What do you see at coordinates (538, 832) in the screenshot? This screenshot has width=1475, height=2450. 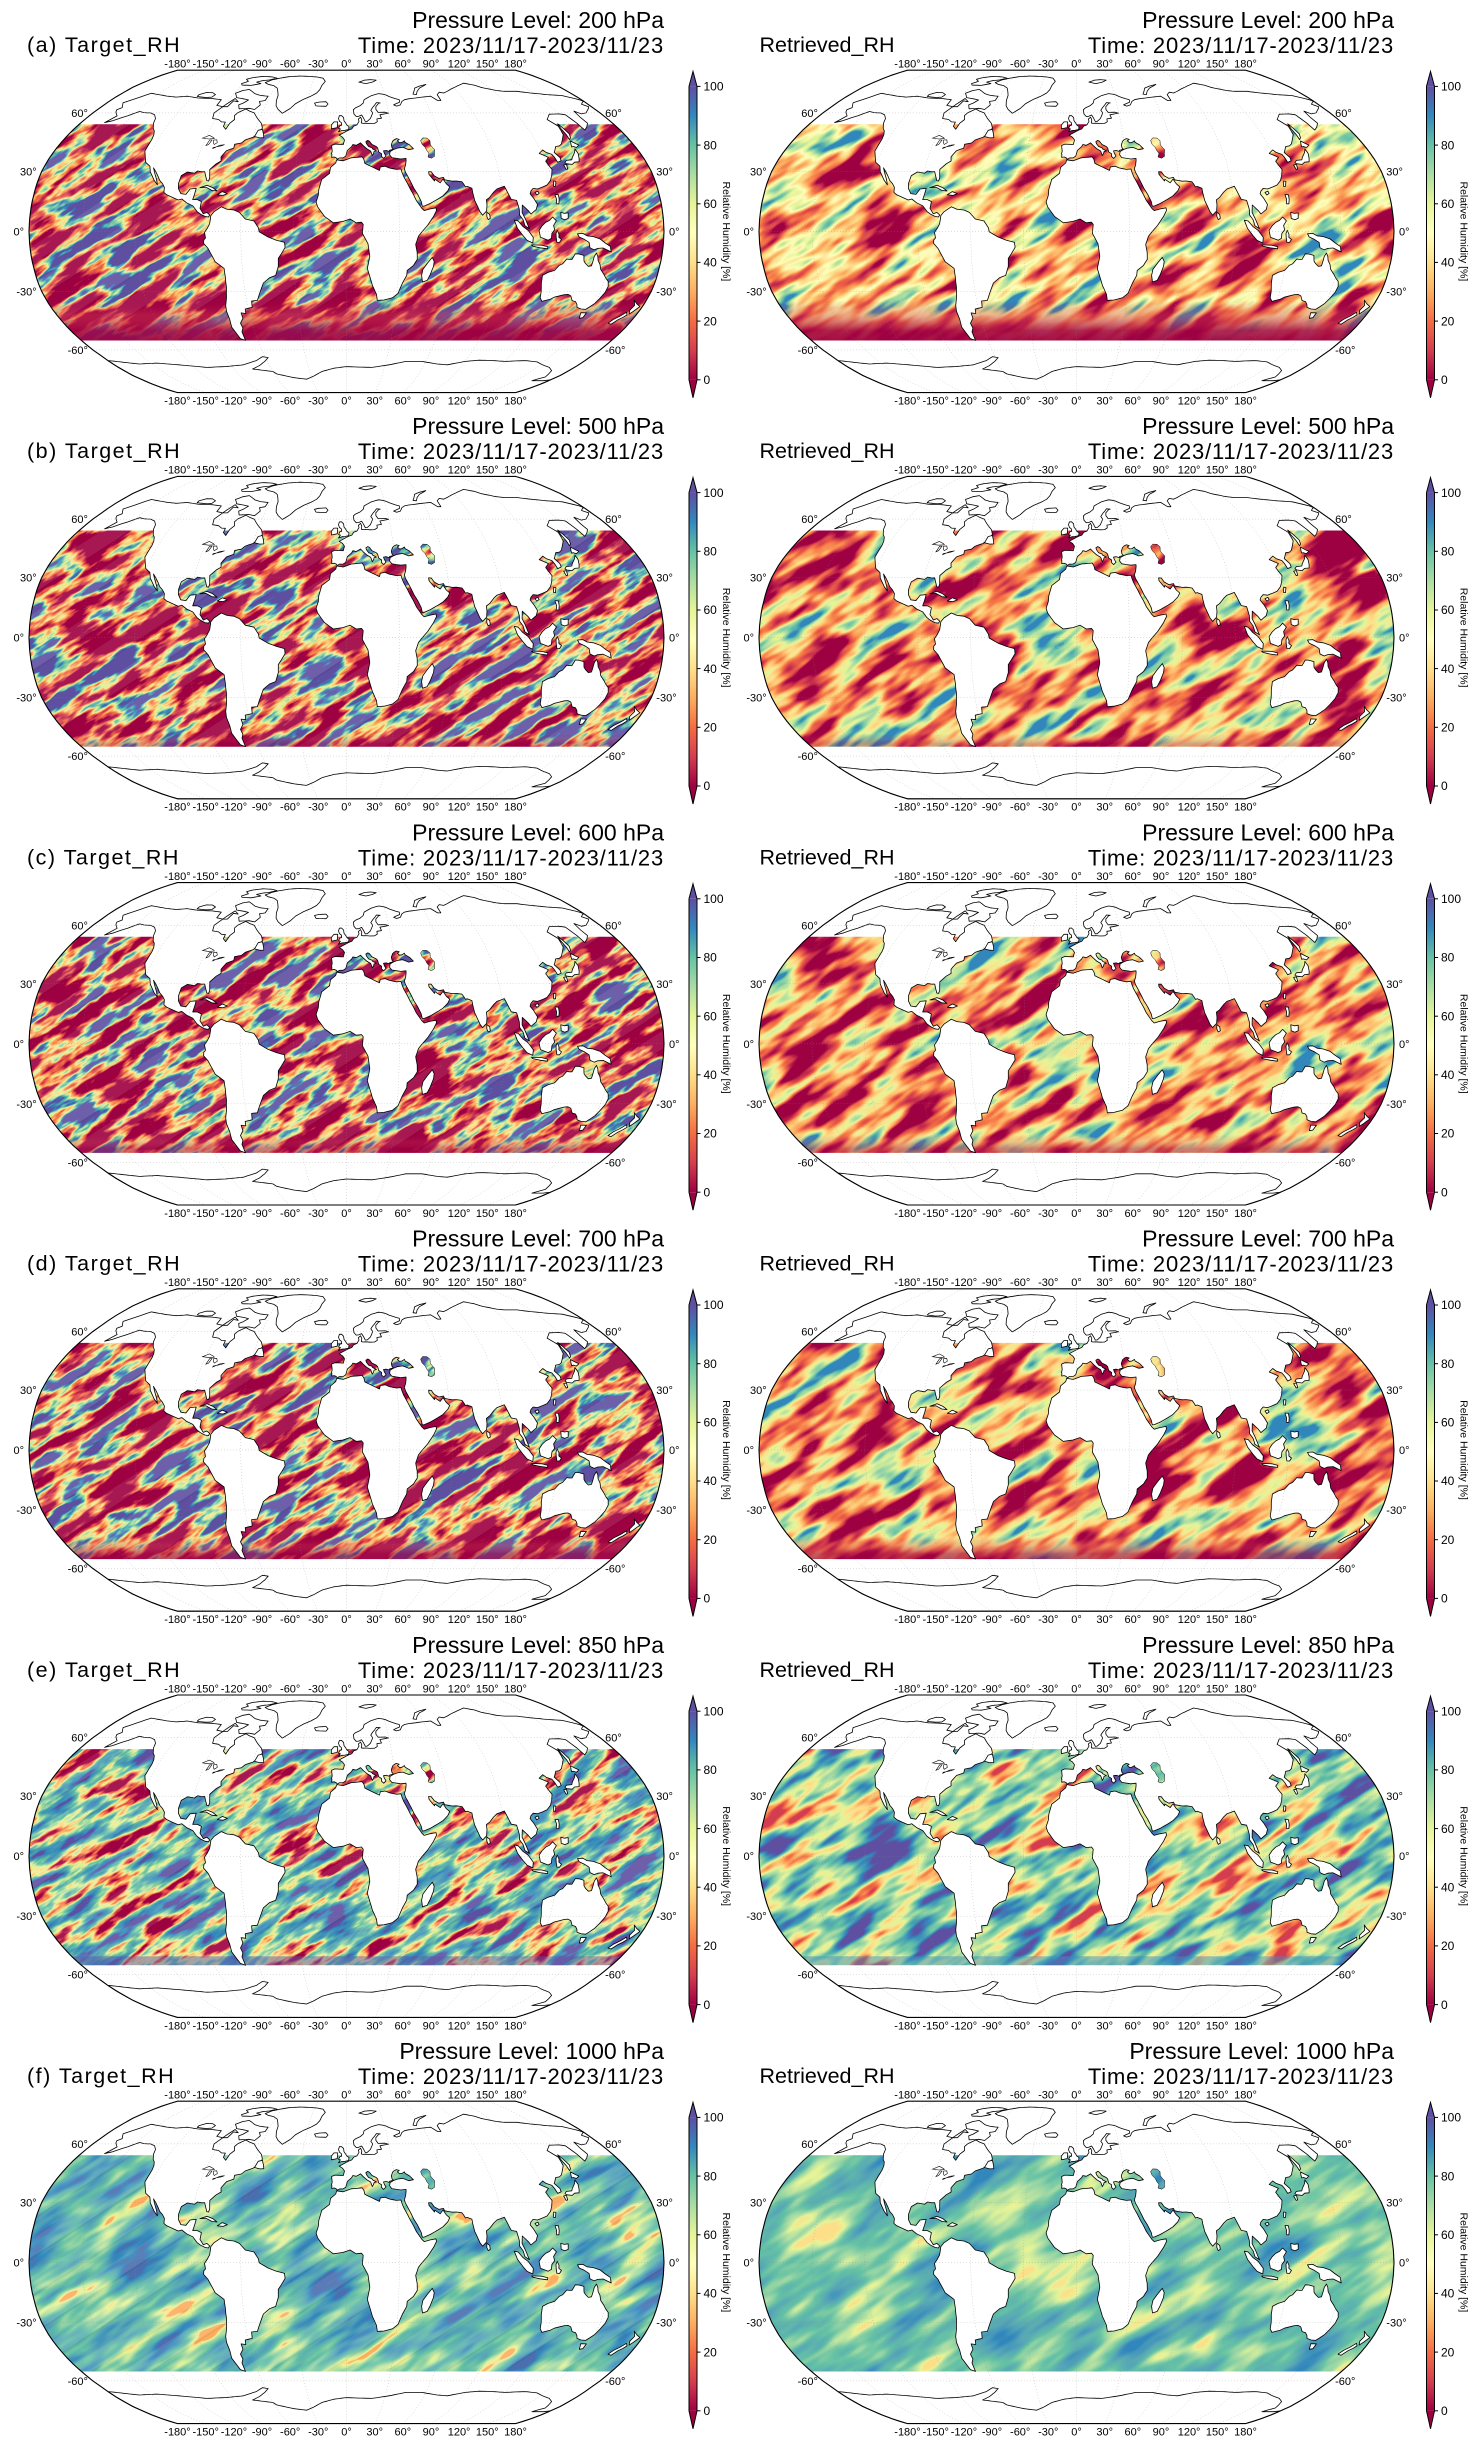 I see `svg-text: Pressure Level: 600 hPa` at bounding box center [538, 832].